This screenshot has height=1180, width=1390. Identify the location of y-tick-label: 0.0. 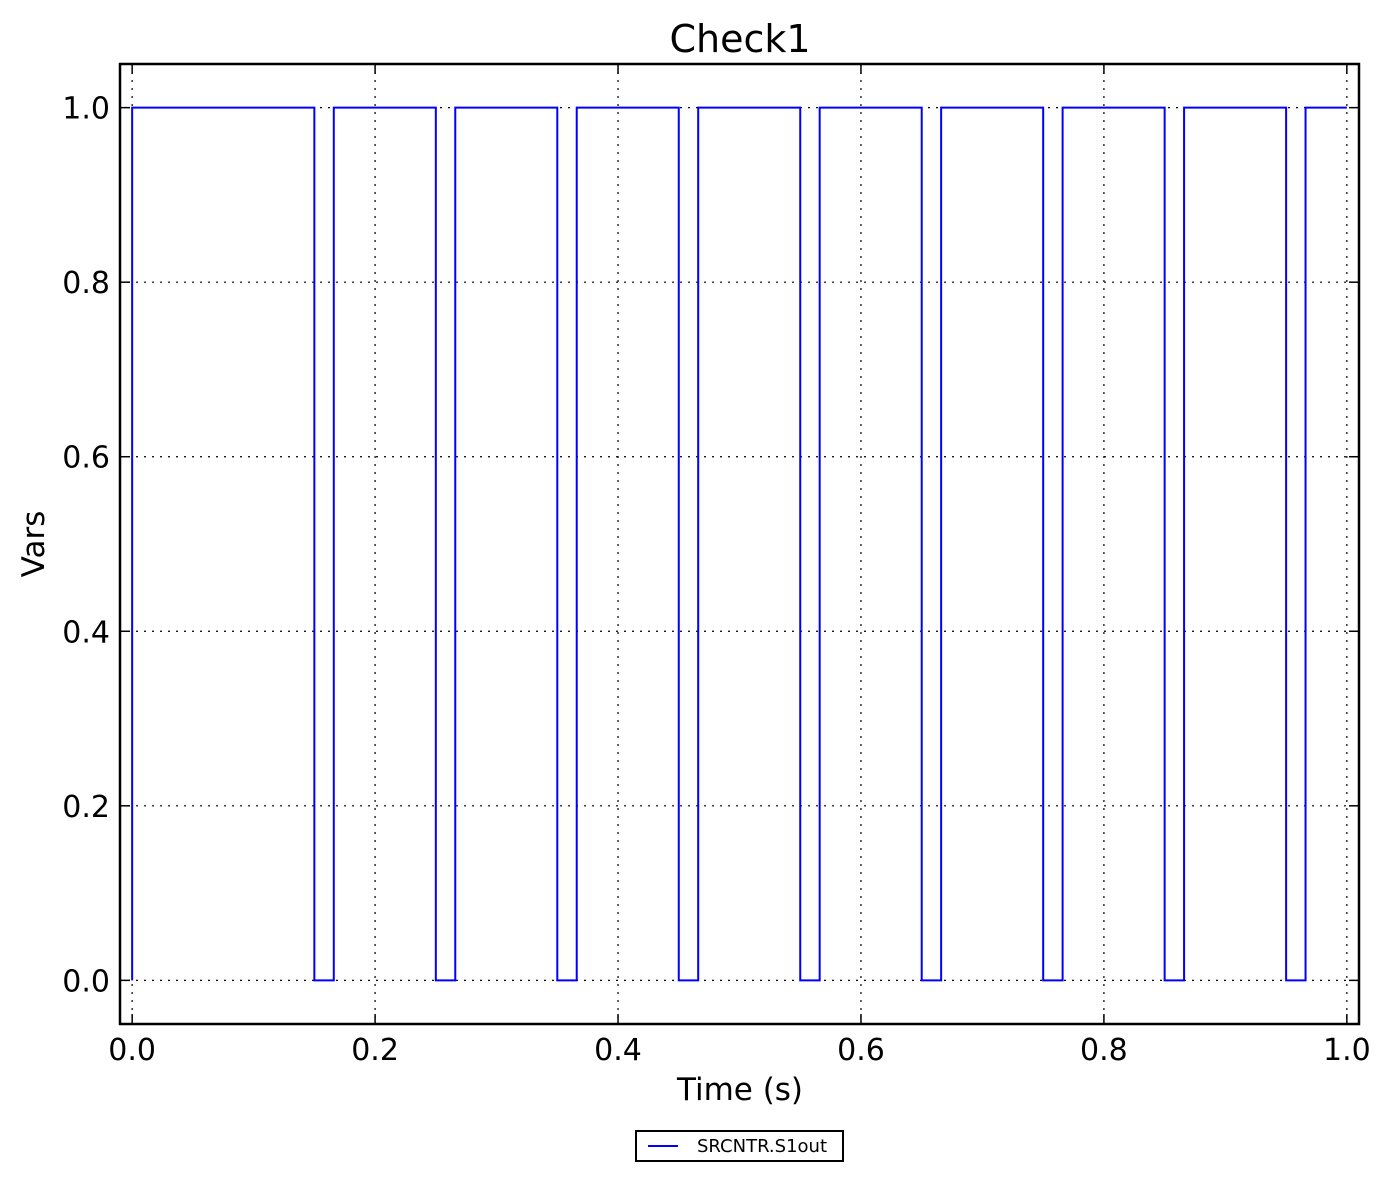
(86, 981).